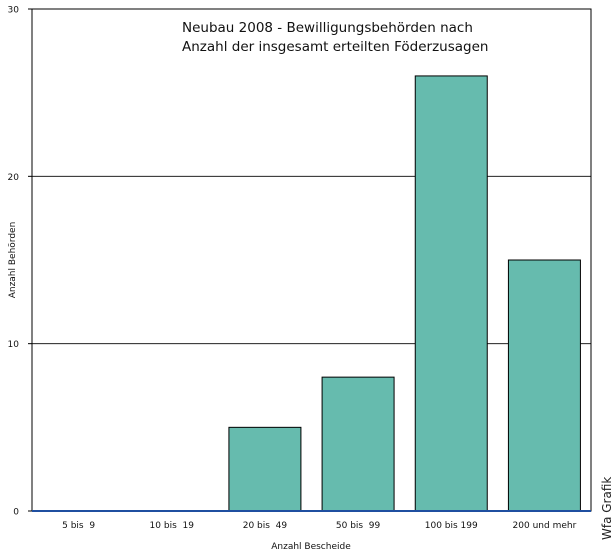  What do you see at coordinates (16, 513) in the screenshot?
I see `y-tick-label: 0` at bounding box center [16, 513].